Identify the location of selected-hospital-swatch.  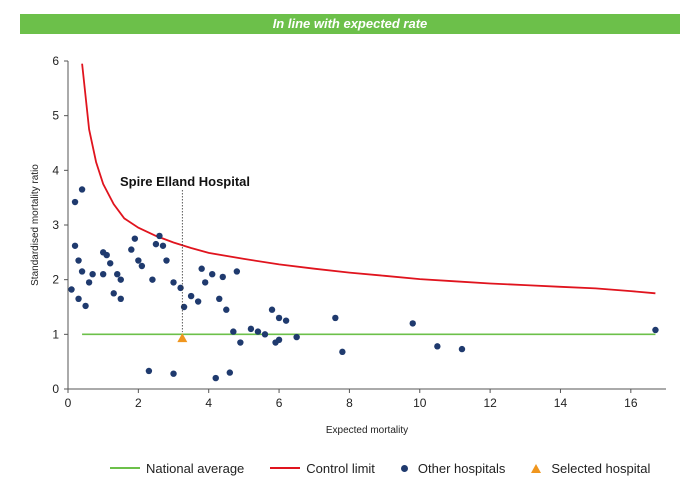
(536, 468).